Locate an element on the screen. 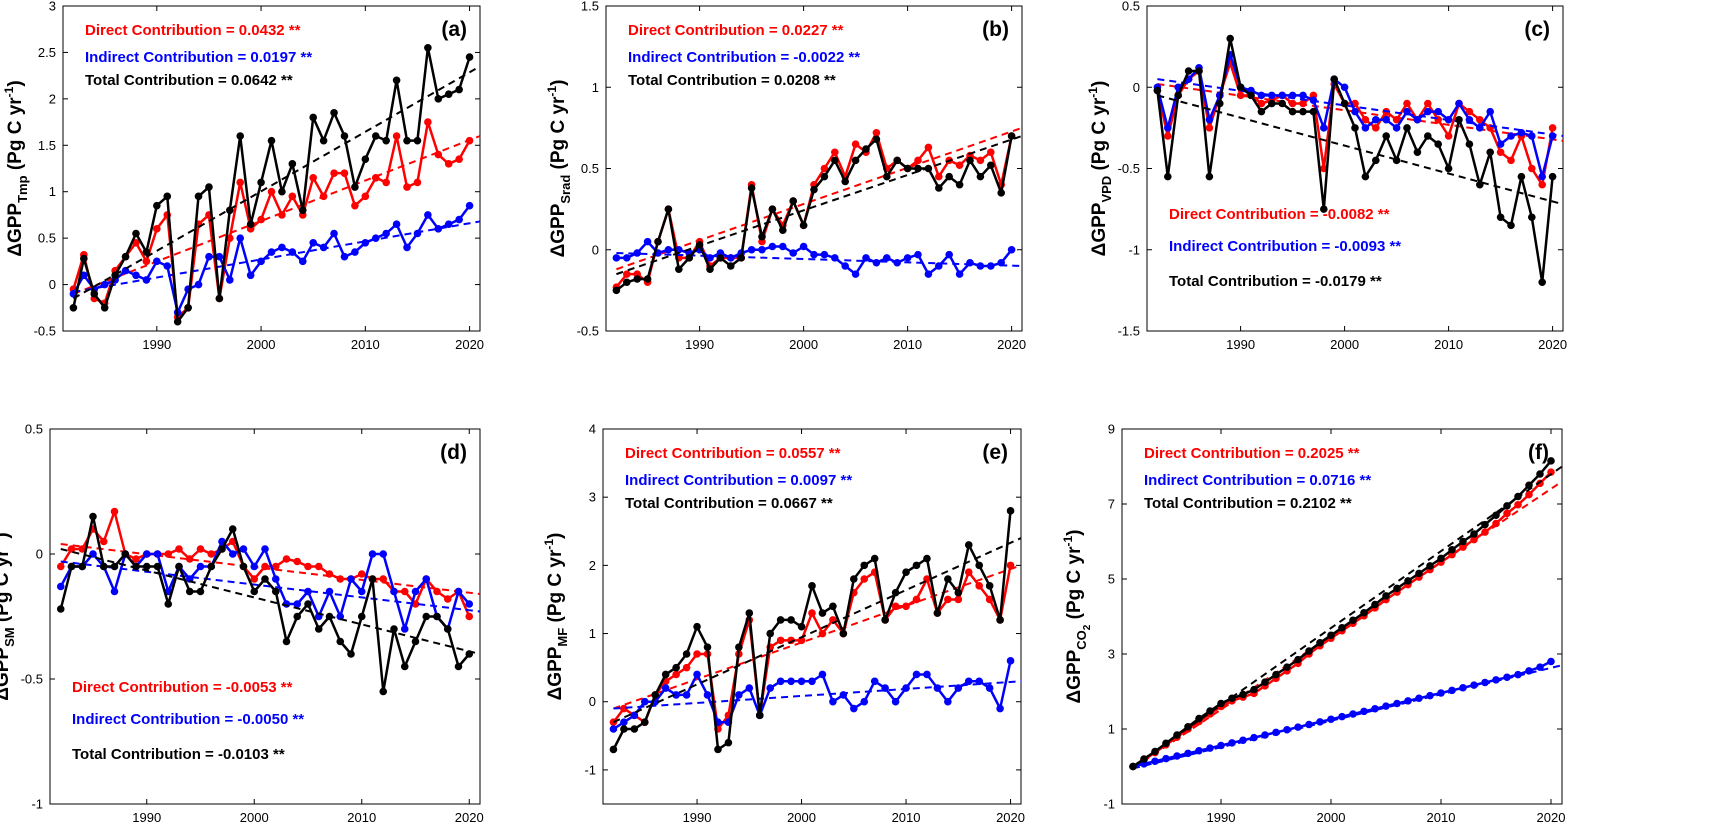  x-tick-label: 1990 is located at coordinates (156, 344).